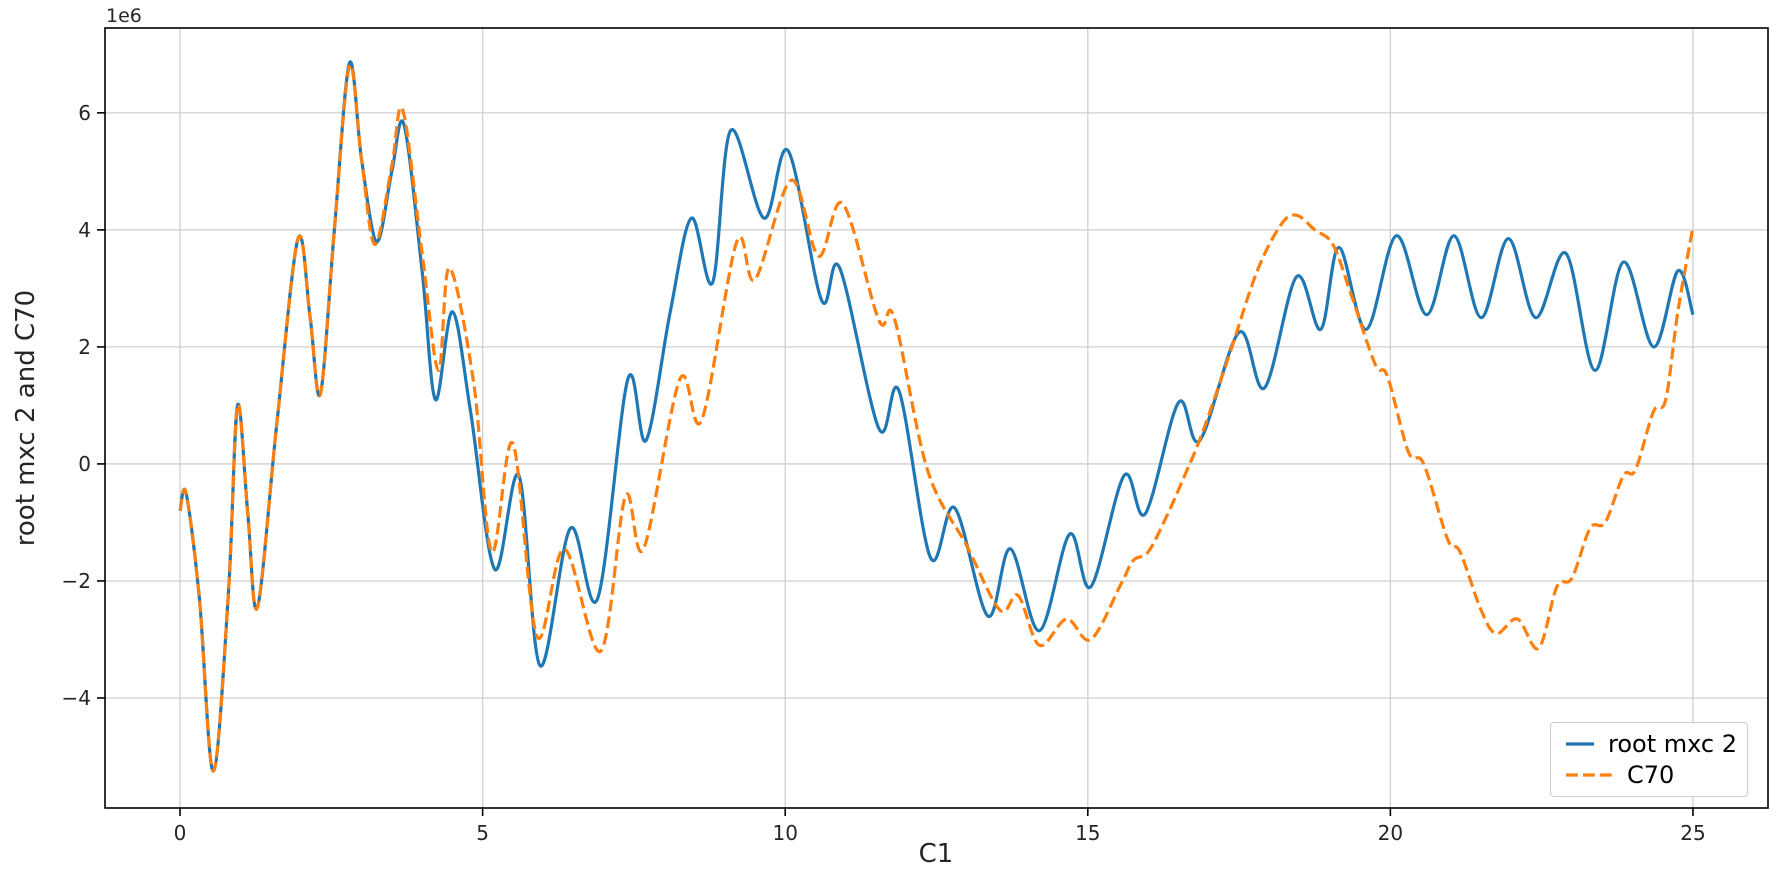 This screenshot has height=878, width=1788. I want to click on y-tick-label: 0, so click(84, 464).